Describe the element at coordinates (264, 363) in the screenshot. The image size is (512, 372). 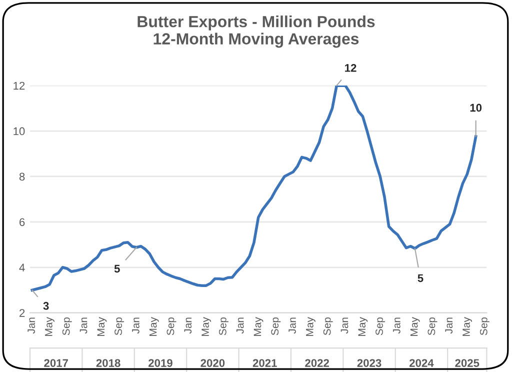
I see `text: 2021` at that location.